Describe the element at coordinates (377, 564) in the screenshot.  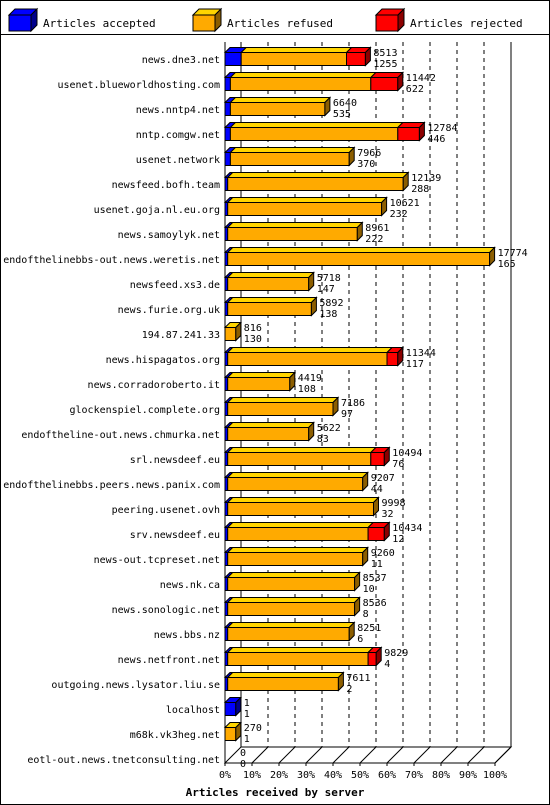
I see `data-label-rejected: 11` at that location.